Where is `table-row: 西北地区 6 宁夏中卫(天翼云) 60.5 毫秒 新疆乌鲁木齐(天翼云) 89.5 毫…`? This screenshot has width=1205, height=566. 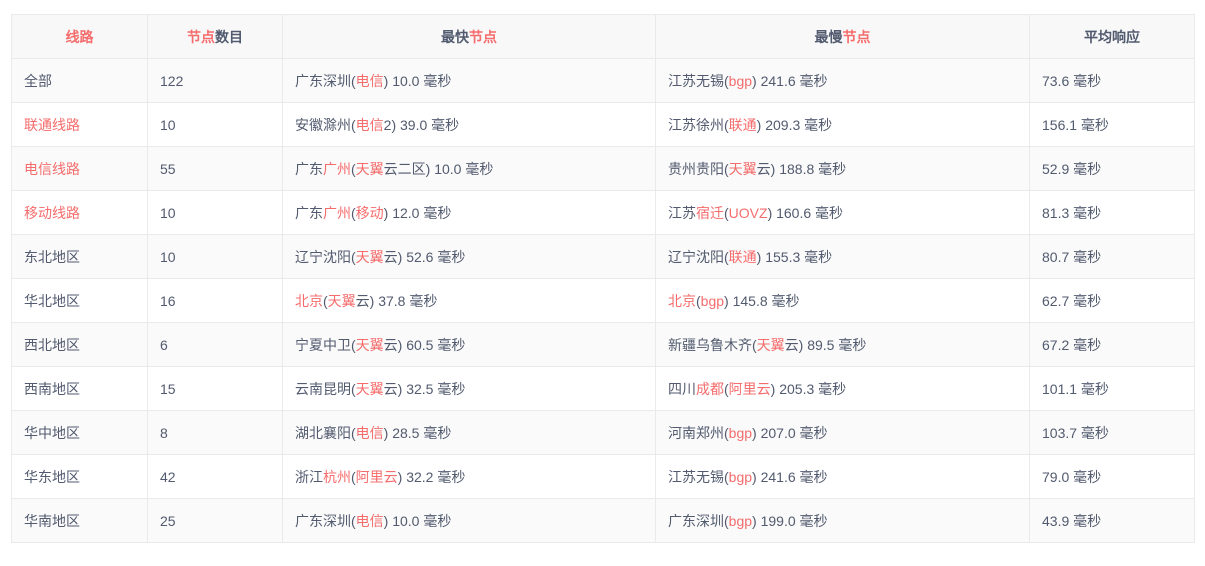
table-row: 西北地区 6 宁夏中卫(天翼云) 60.5 毫秒 新疆乌鲁木齐(天翼云) 89.5 毫… is located at coordinates (603, 344).